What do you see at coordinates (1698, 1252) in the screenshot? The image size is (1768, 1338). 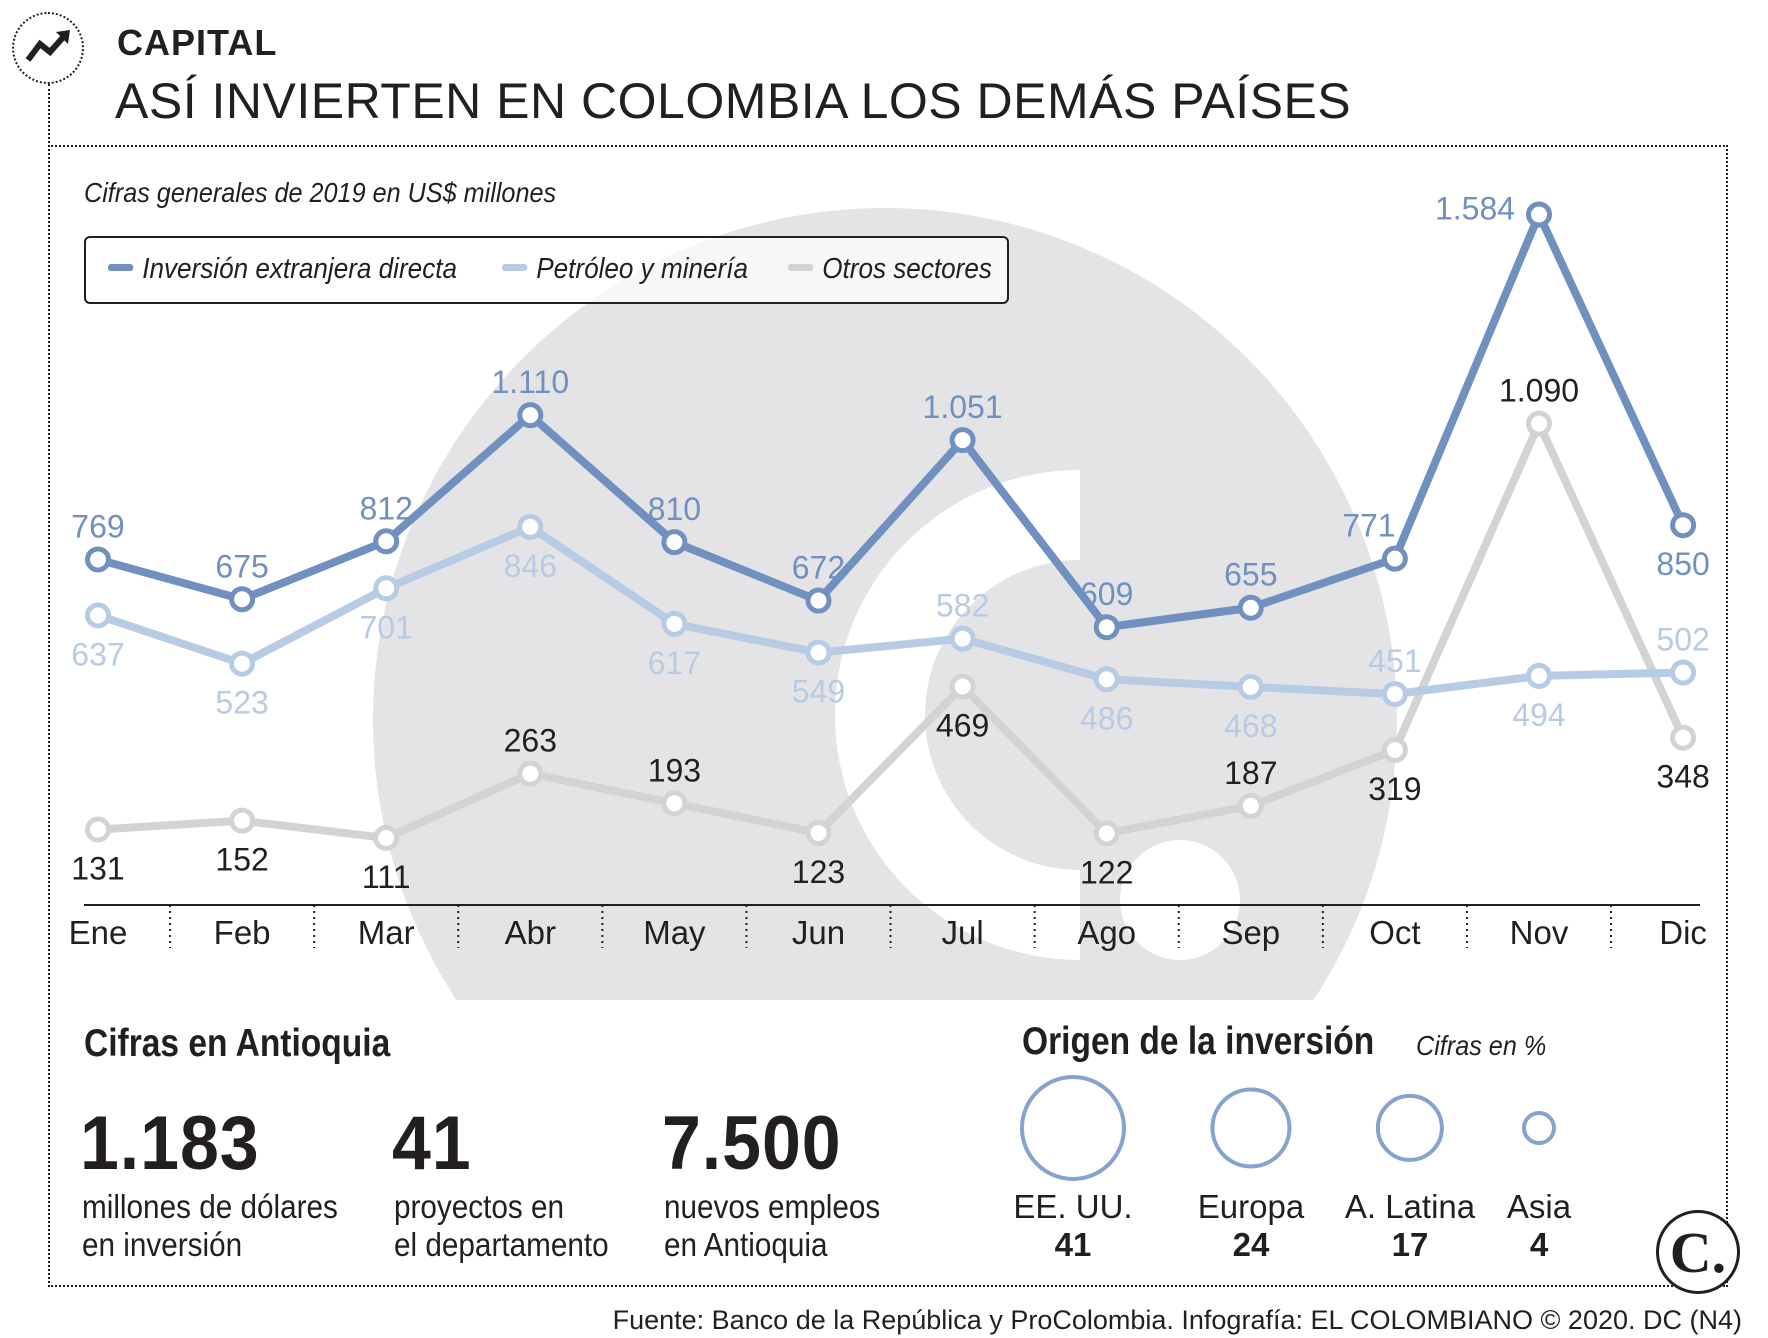 I see `el-colombiano-logo: C.` at bounding box center [1698, 1252].